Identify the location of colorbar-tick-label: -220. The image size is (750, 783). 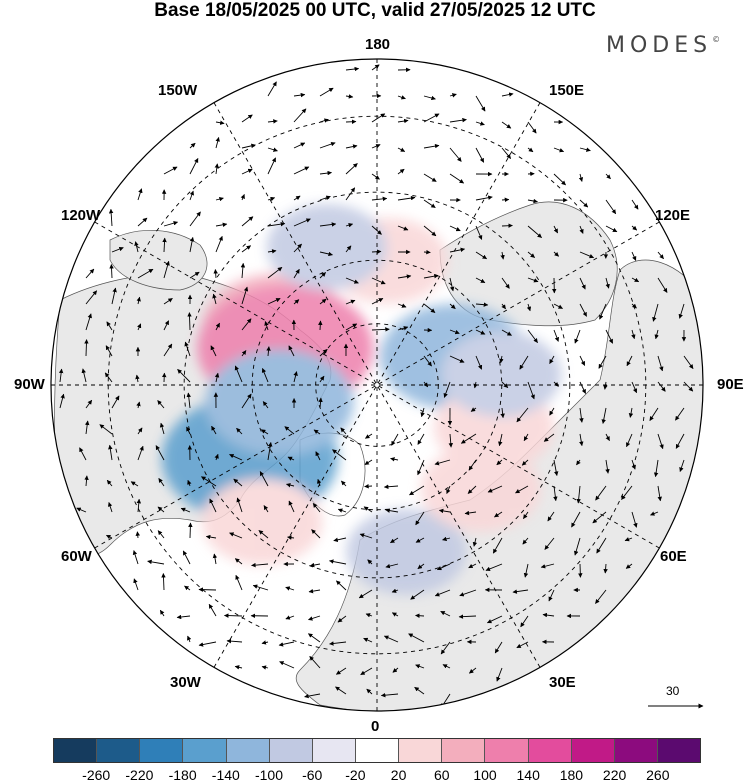
(139, 775).